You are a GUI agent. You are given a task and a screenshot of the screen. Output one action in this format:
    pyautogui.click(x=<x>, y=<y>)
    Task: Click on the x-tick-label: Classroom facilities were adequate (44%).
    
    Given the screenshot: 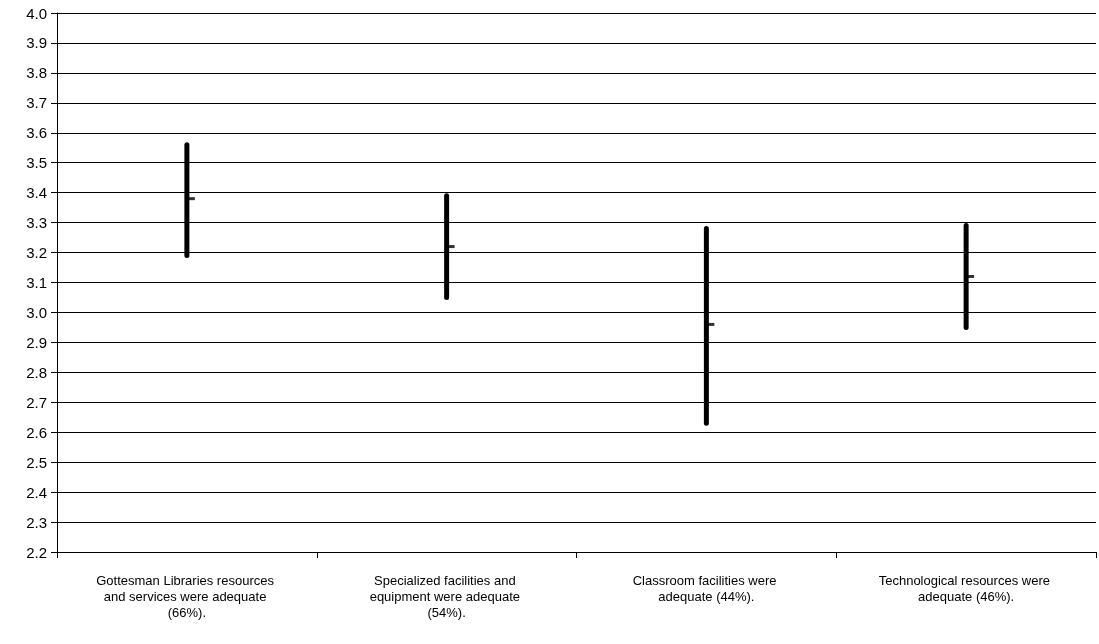 What is the action you would take?
    pyautogui.click(x=706, y=588)
    